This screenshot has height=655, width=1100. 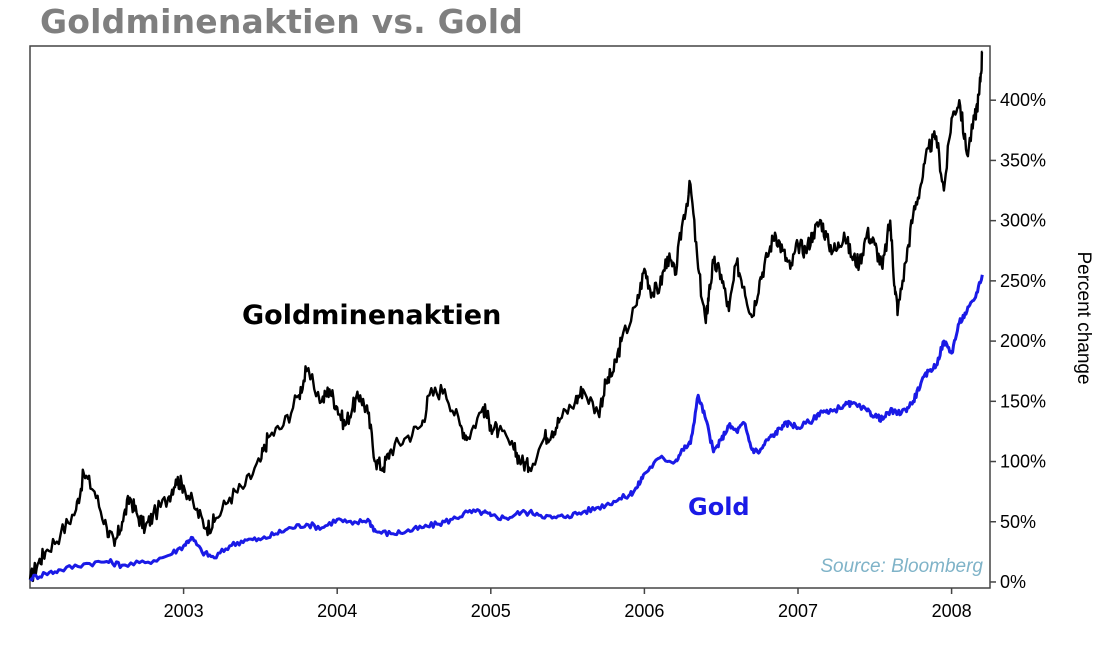 What do you see at coordinates (371, 315) in the screenshot?
I see `series-label-goldminenaktien: Goldminenaktien` at bounding box center [371, 315].